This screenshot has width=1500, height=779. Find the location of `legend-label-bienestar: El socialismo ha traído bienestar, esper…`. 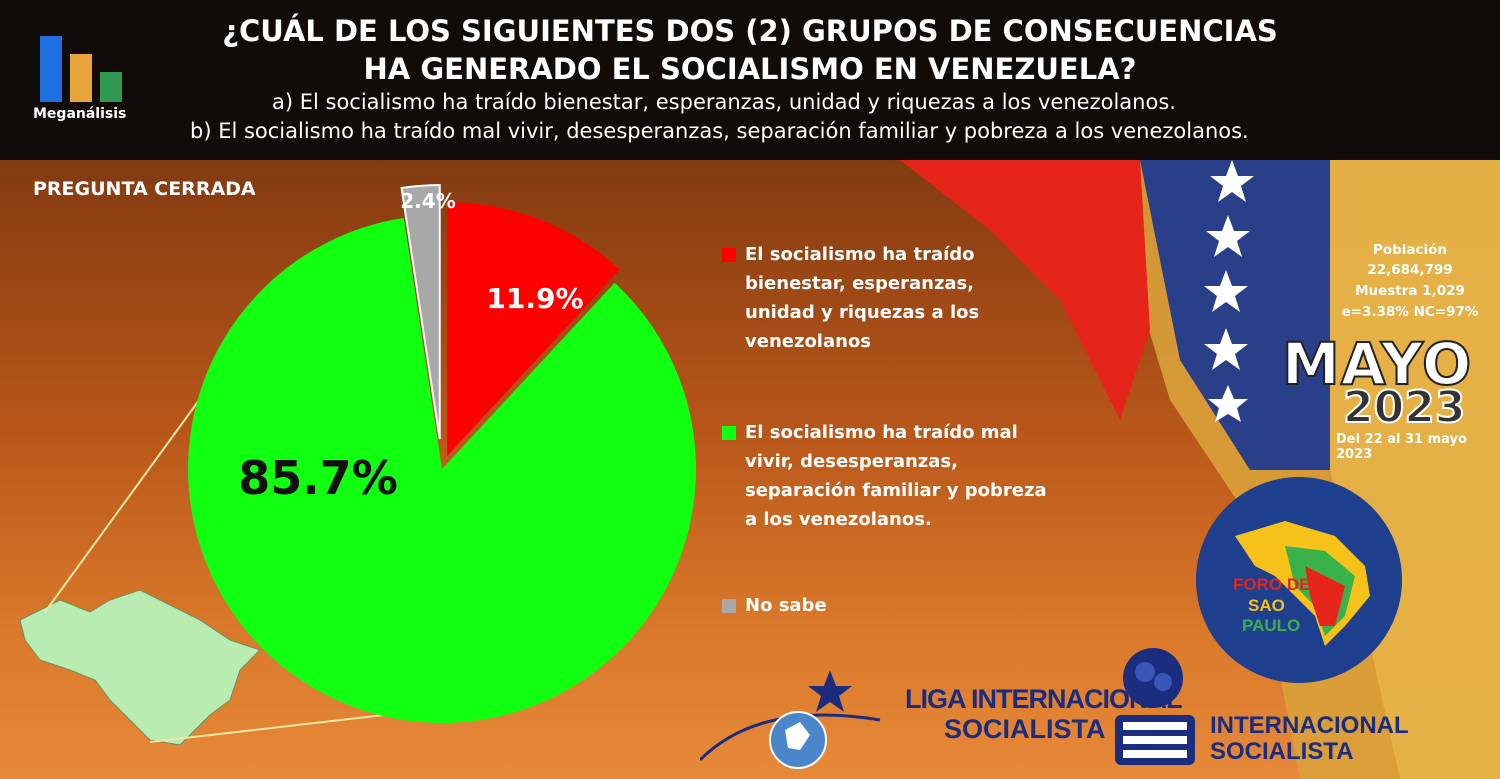

legend-label-bienestar: El socialismo ha traído bienestar, esper… is located at coordinates (862, 298).